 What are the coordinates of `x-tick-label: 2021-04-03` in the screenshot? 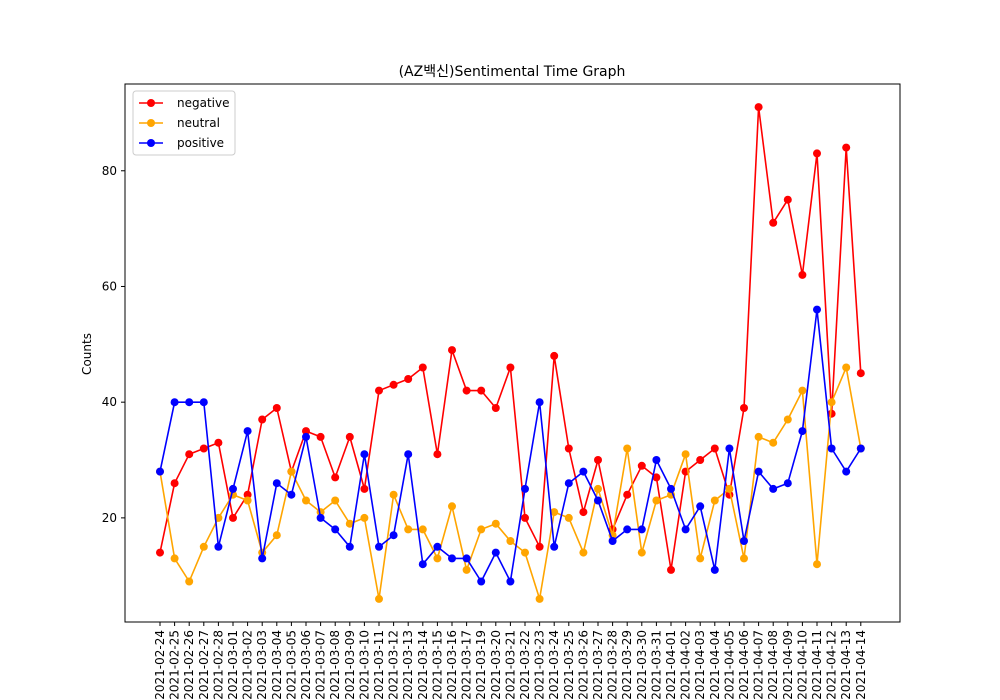 It's located at (700, 665).